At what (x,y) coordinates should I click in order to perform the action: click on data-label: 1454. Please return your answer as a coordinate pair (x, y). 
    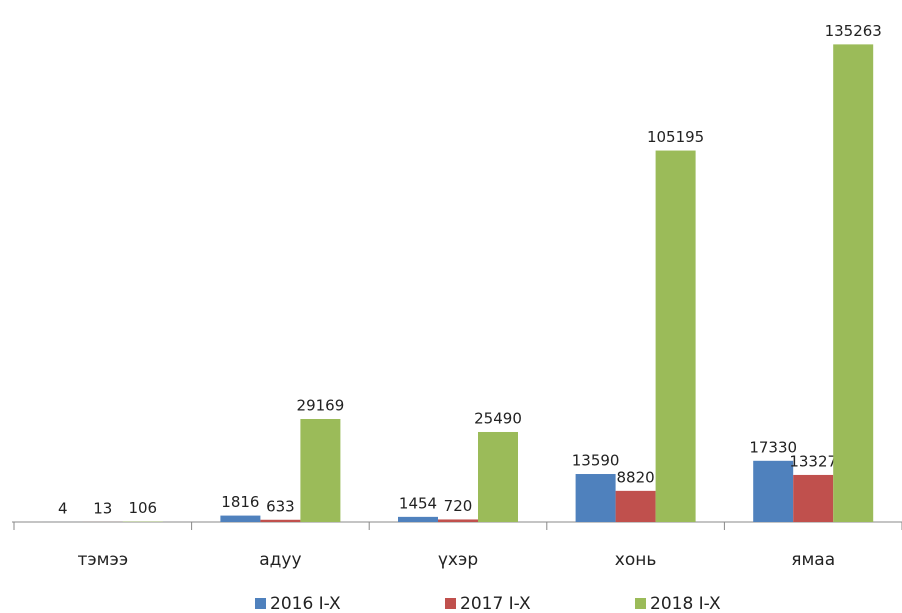
    Looking at the image, I should click on (418, 503).